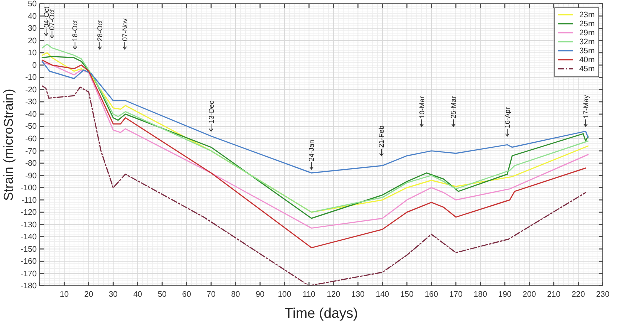 The image size is (622, 324). Describe the element at coordinates (456, 294) in the screenshot. I see `x-tick-label: 170` at that location.